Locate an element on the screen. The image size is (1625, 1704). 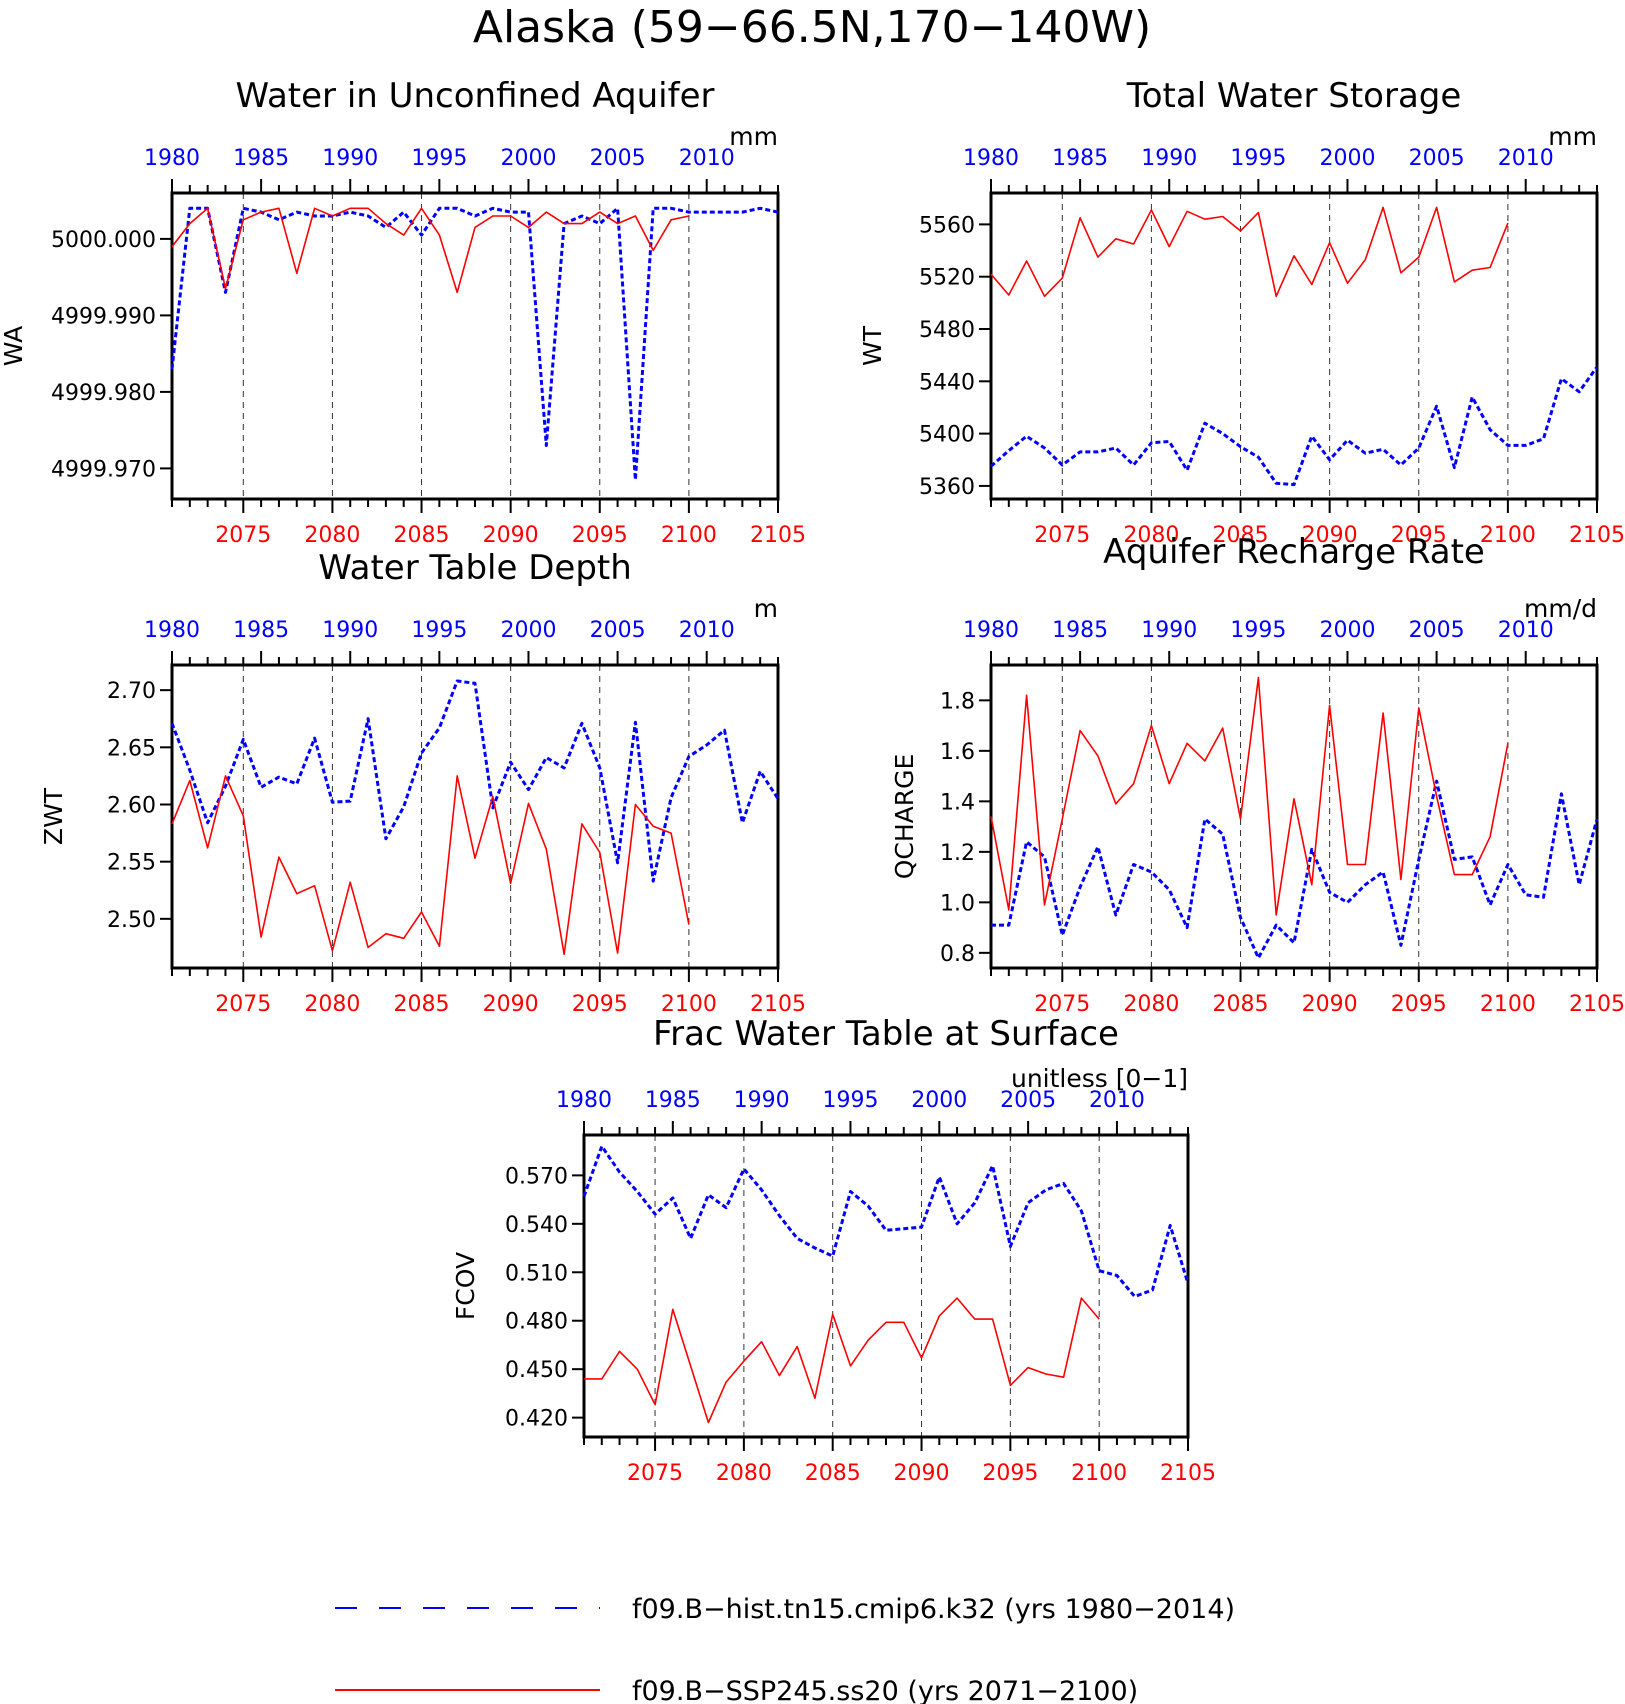
panel-units: mm/d is located at coordinates (1560, 608).